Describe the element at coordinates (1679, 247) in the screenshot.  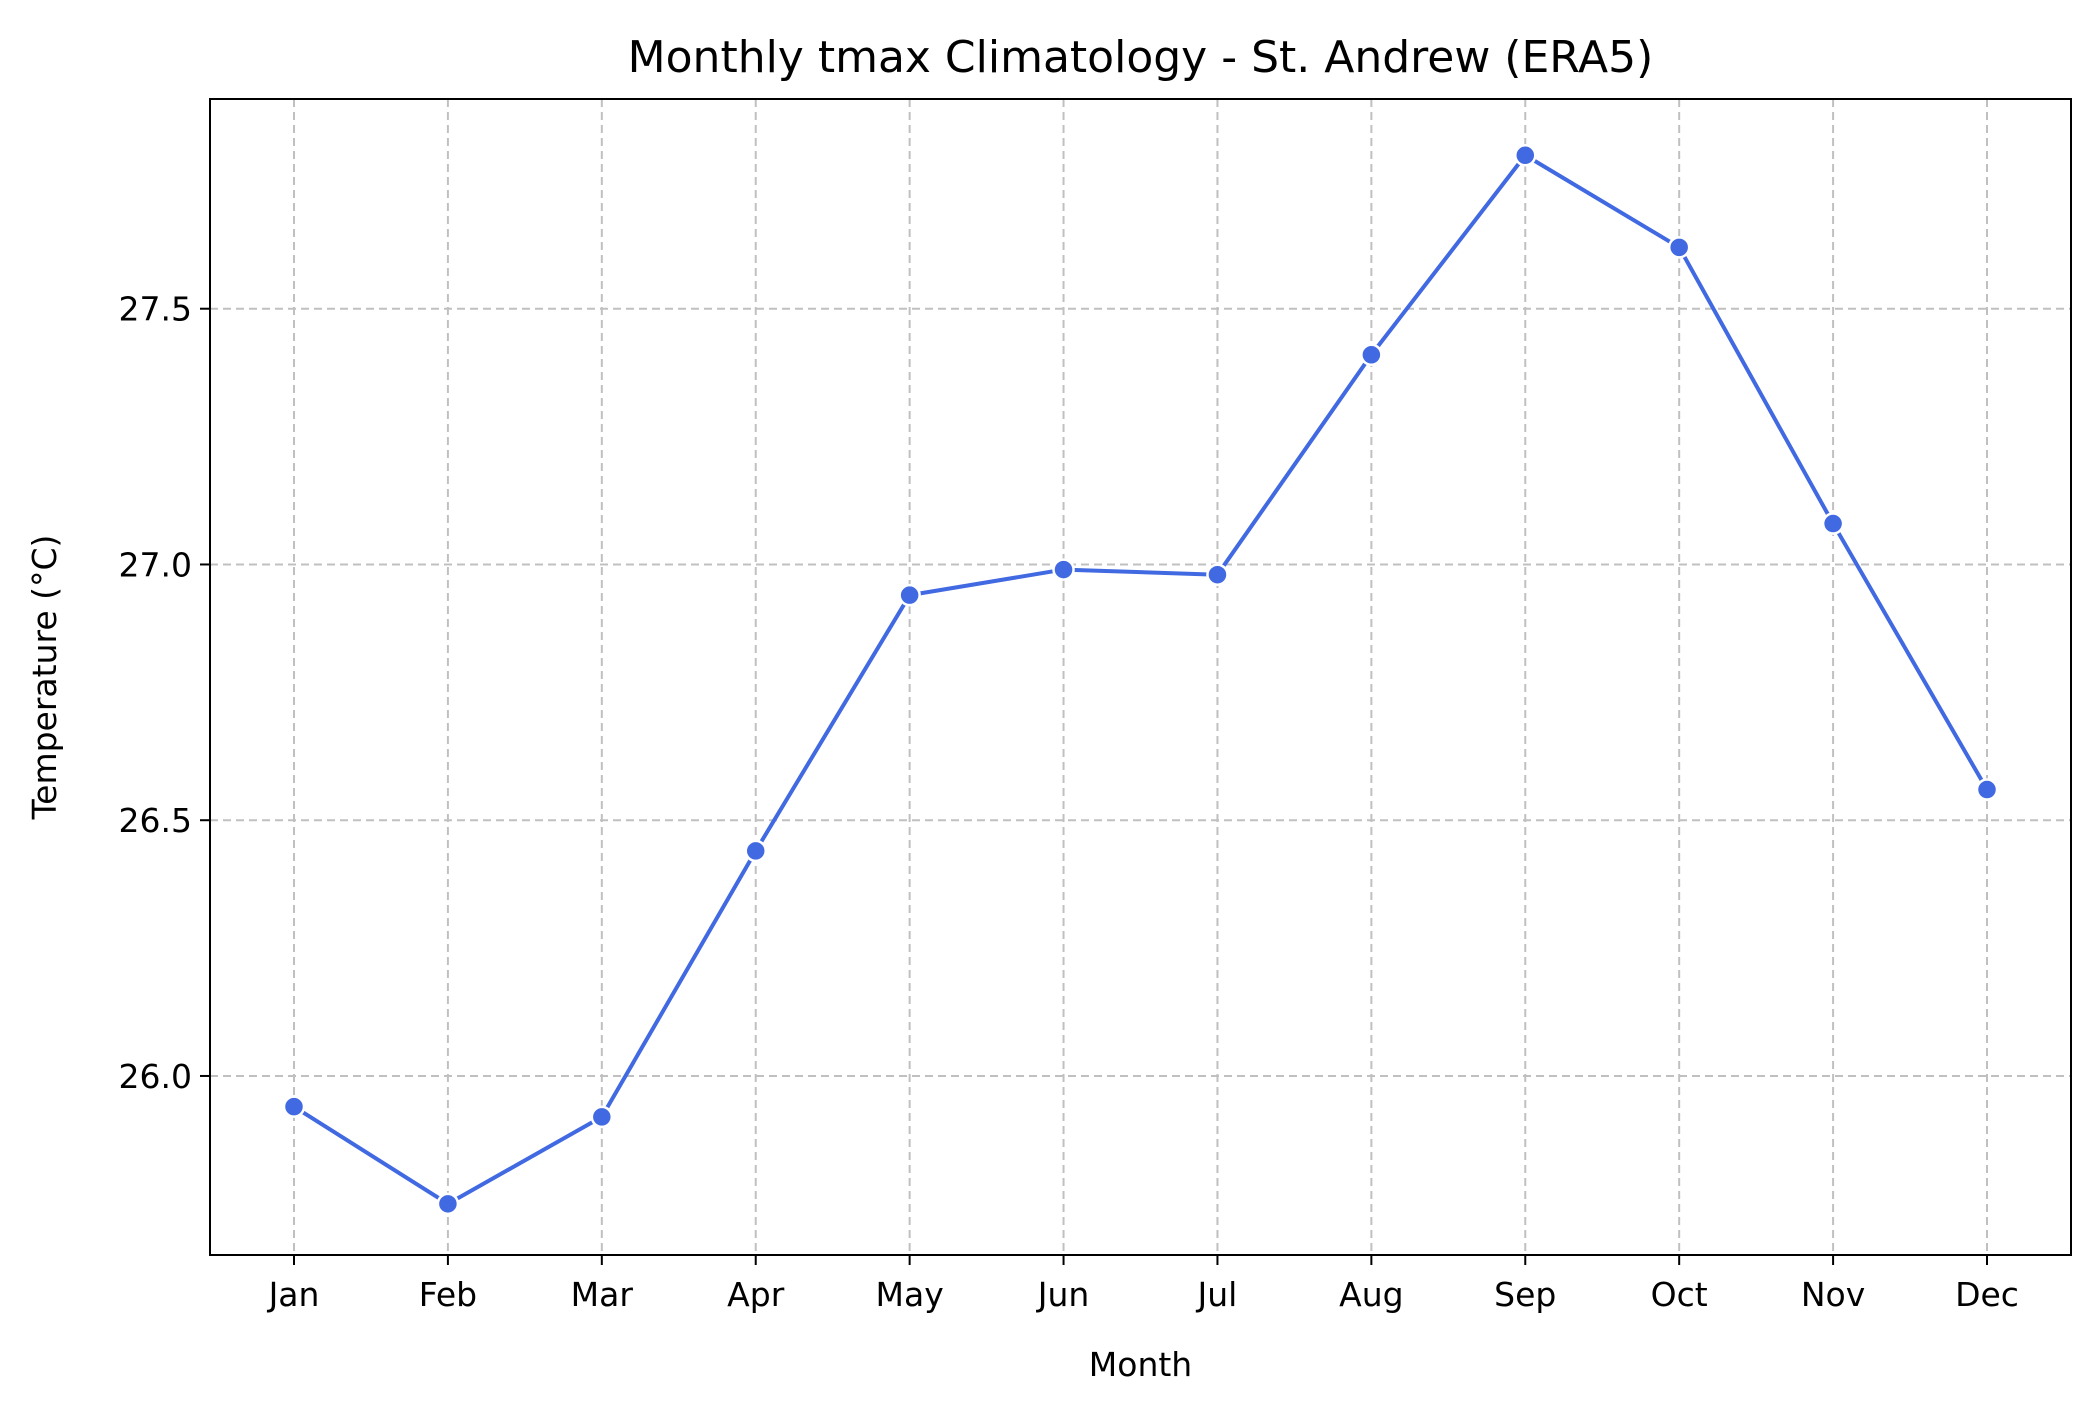
I see `data-point-oct` at that location.